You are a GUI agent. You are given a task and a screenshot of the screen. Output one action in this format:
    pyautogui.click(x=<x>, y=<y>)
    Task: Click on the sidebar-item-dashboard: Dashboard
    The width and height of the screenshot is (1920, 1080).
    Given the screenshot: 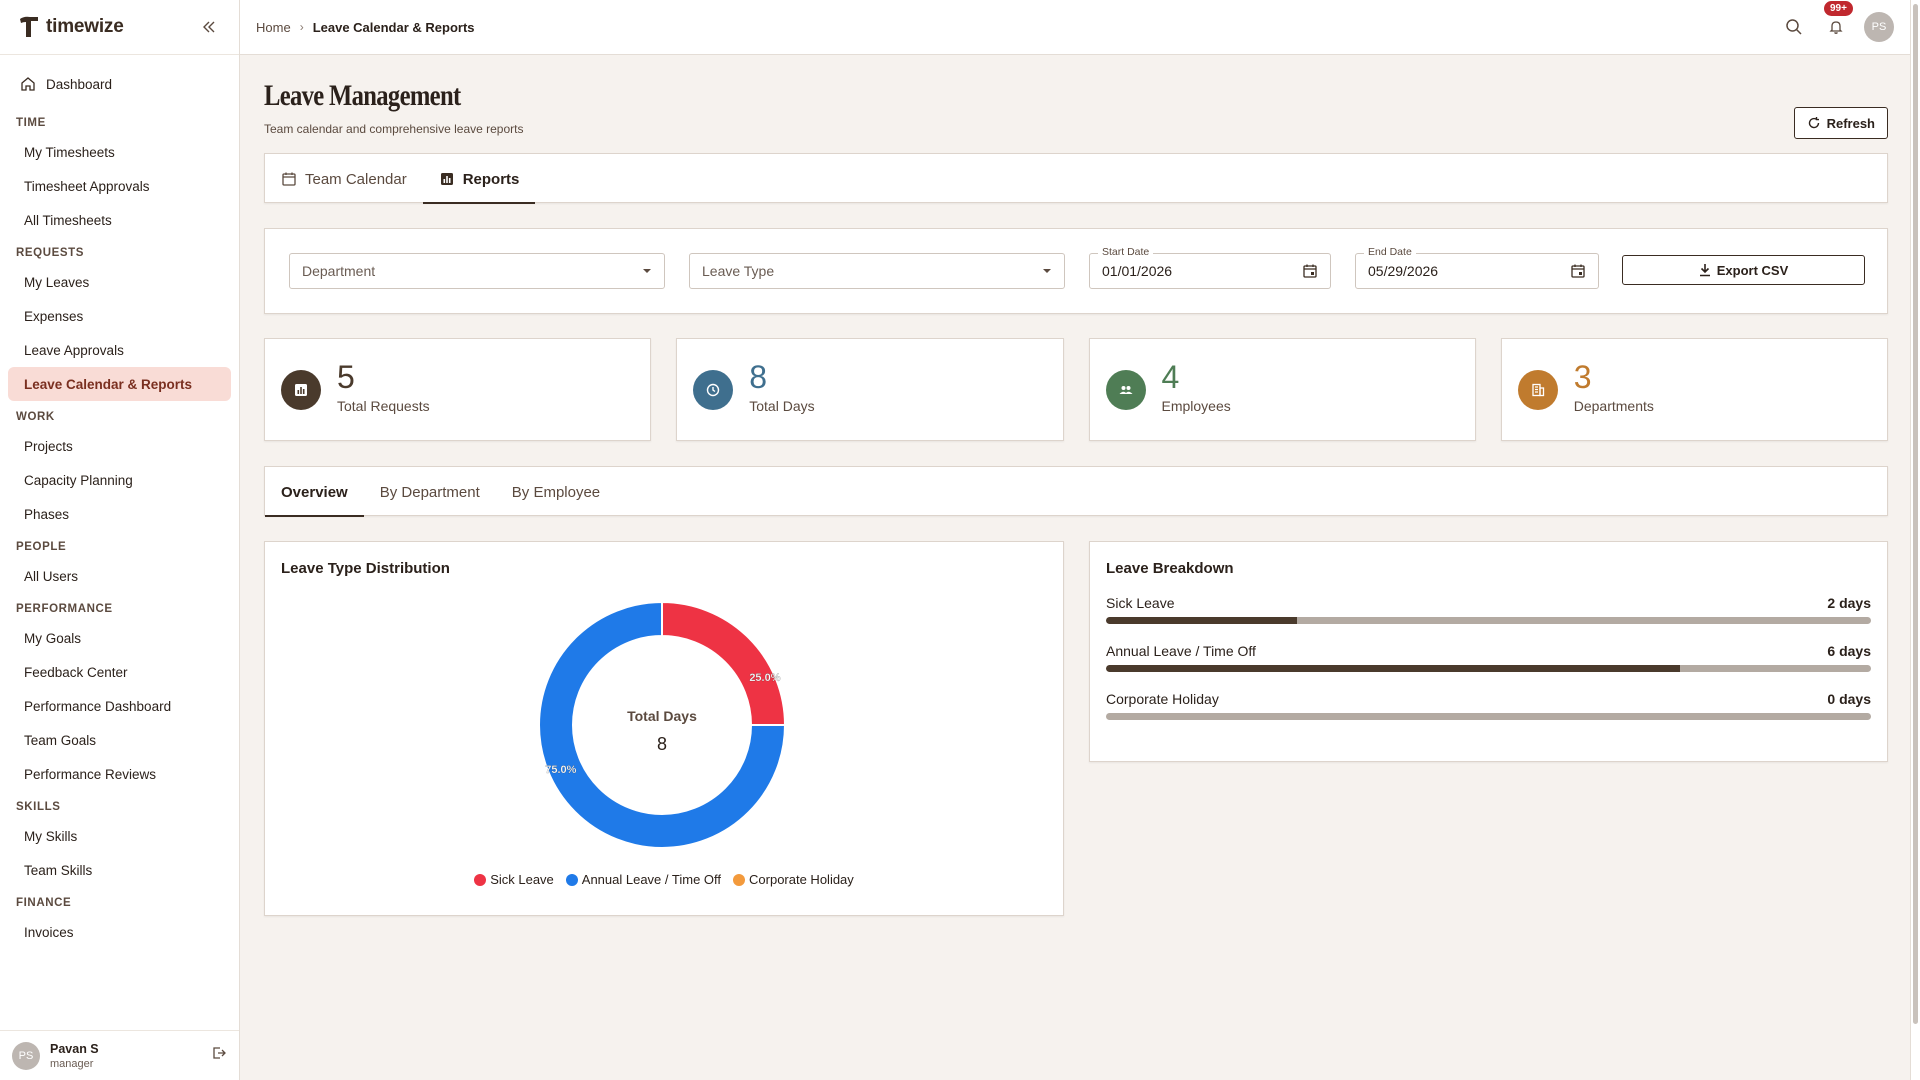 What is the action you would take?
    pyautogui.click(x=119, y=84)
    